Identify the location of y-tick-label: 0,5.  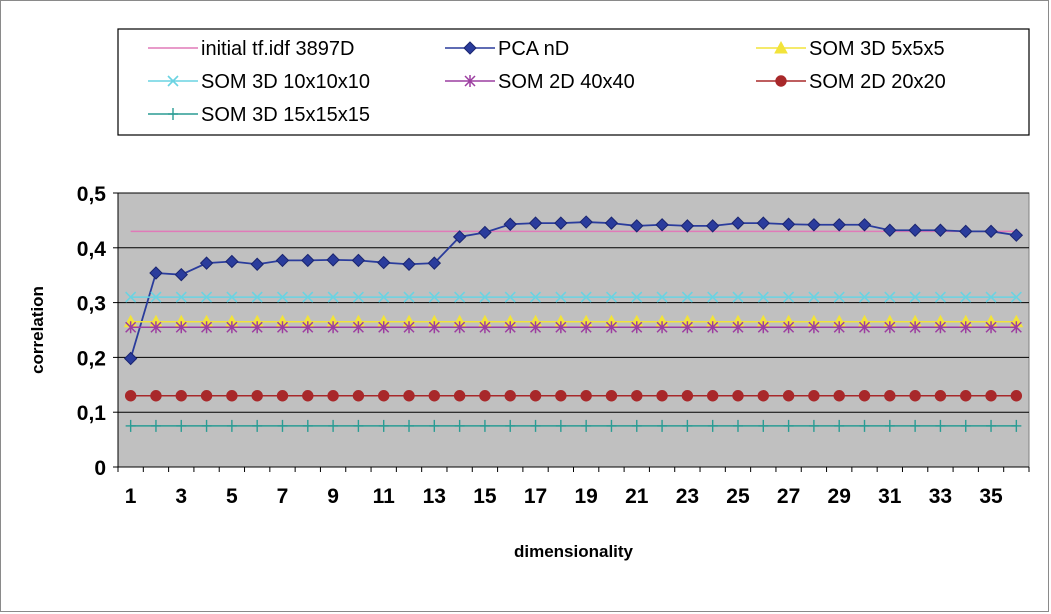
(92, 194).